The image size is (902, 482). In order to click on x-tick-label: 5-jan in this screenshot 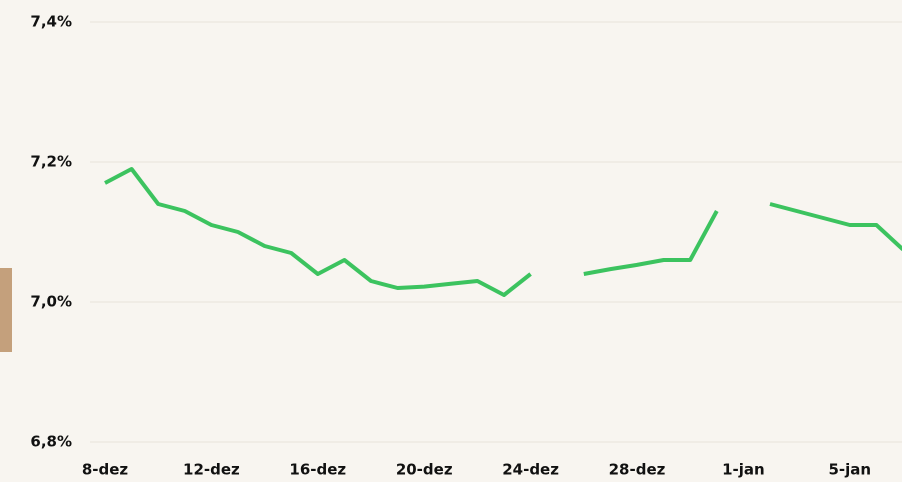, I will do `click(849, 470)`.